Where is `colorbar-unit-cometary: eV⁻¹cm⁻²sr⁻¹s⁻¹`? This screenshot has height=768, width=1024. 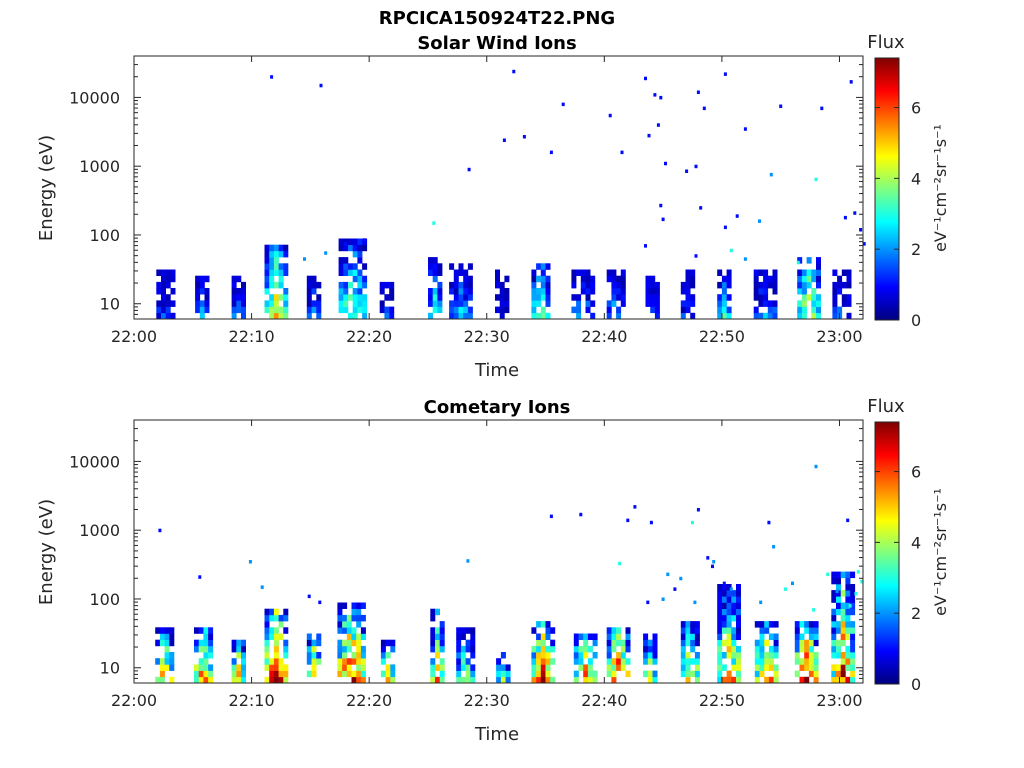 colorbar-unit-cometary: eV⁻¹cm⁻²sr⁻¹s⁻¹ is located at coordinates (940, 552).